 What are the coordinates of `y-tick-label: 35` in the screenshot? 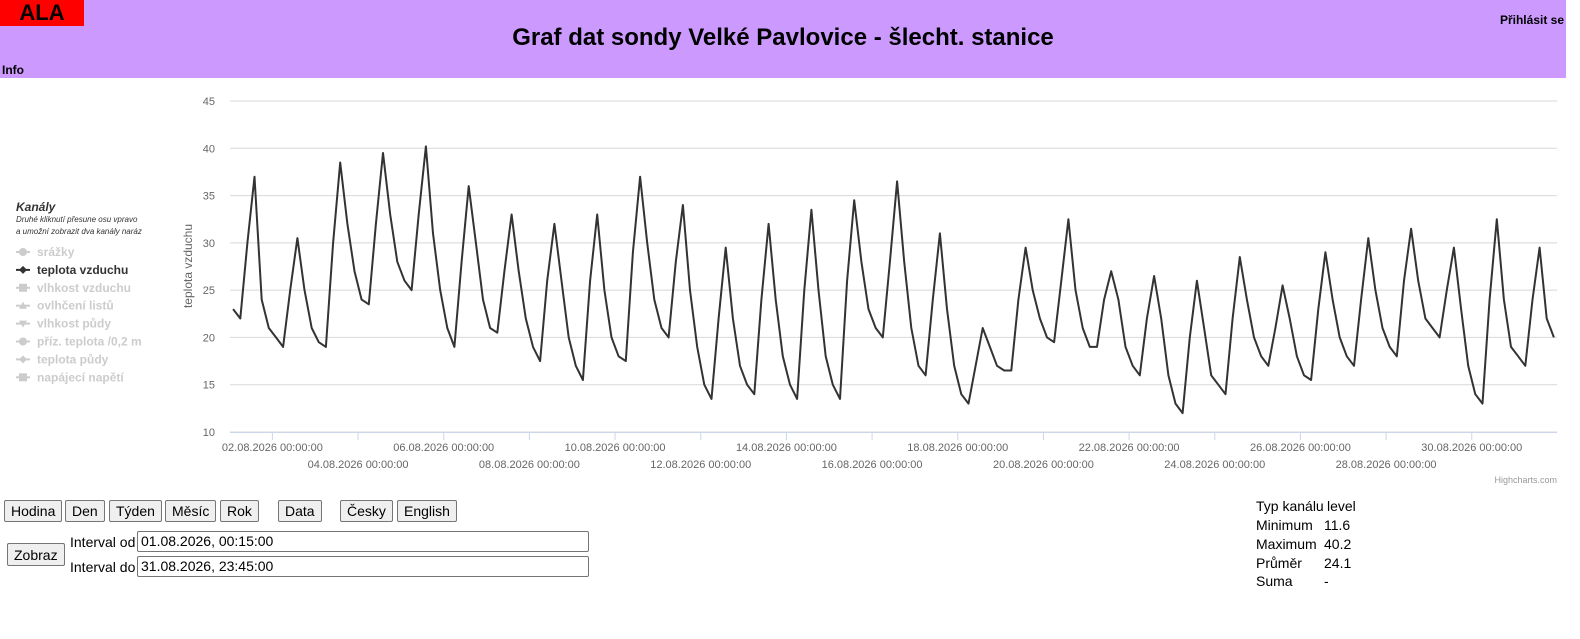 It's located at (209, 197).